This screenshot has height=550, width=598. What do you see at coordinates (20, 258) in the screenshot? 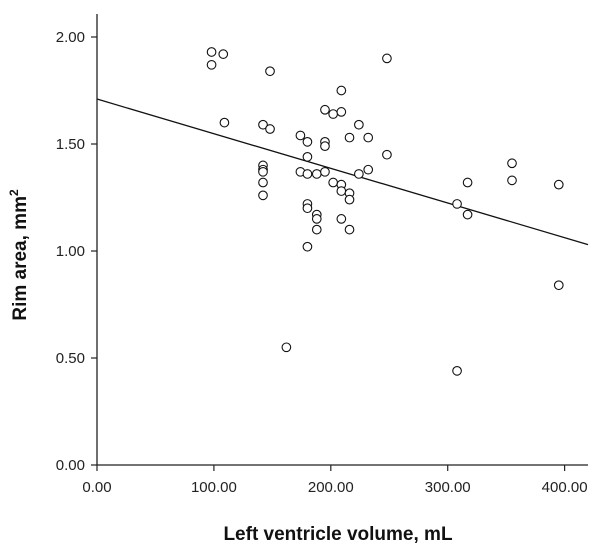
I see `y-axis-title-text: Rim area, mm` at bounding box center [20, 258].